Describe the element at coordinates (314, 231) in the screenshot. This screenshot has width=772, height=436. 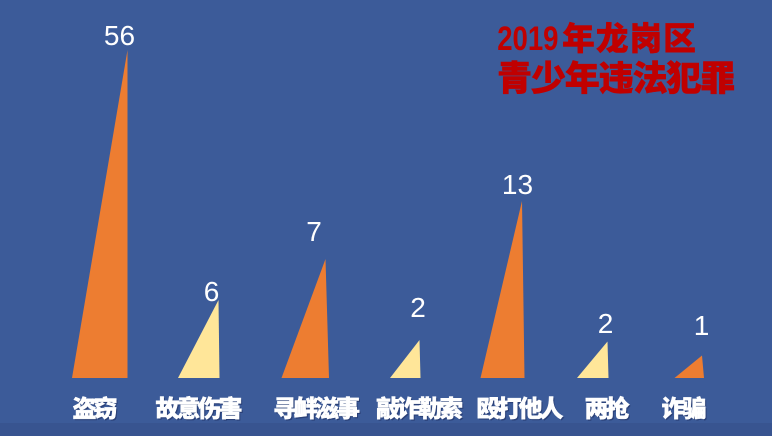
I see `svg-text: 7` at that location.